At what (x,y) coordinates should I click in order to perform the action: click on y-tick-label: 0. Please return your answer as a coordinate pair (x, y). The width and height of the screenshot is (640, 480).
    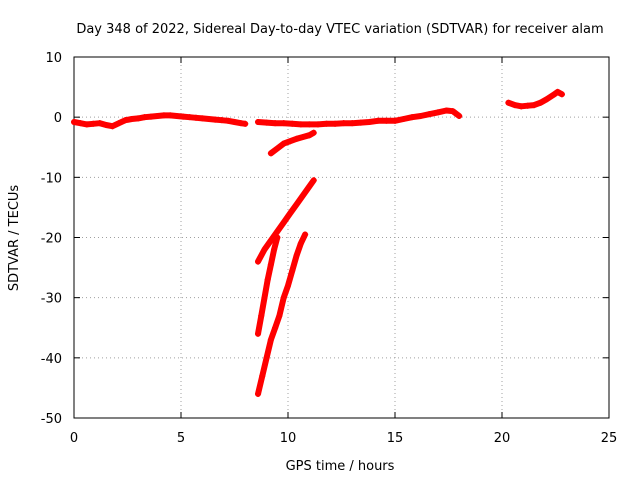
    Looking at the image, I should click on (58, 118).